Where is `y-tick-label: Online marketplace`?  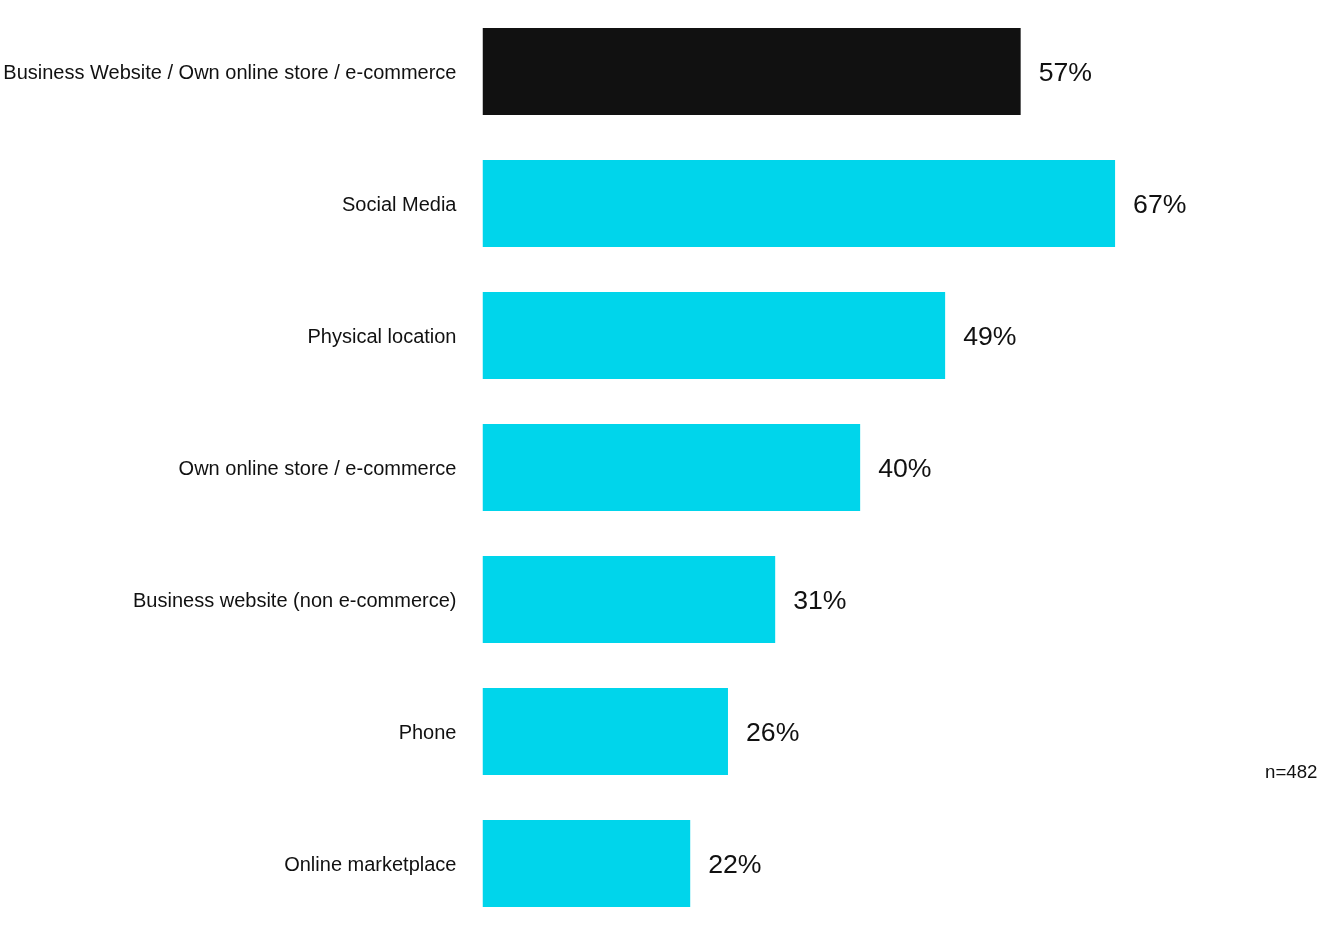 y-tick-label: Online marketplace is located at coordinates (370, 863).